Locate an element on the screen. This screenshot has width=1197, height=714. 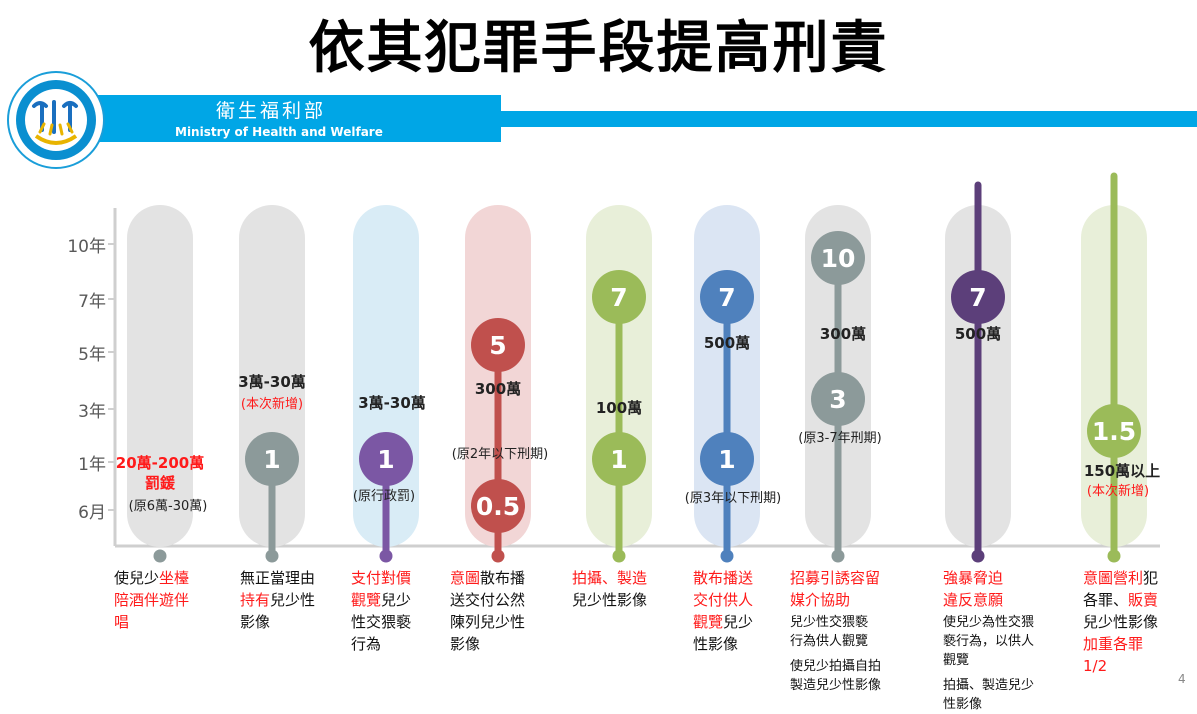
y-tick-label: 10年 is located at coordinates (86, 247).